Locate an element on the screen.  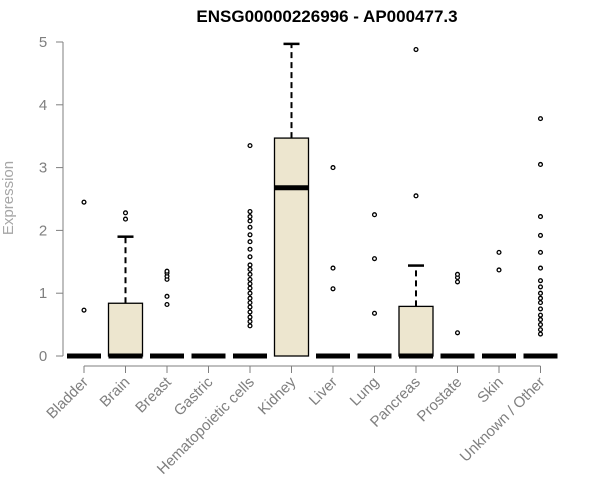
y-tick-label: 0 is located at coordinates (43, 356).